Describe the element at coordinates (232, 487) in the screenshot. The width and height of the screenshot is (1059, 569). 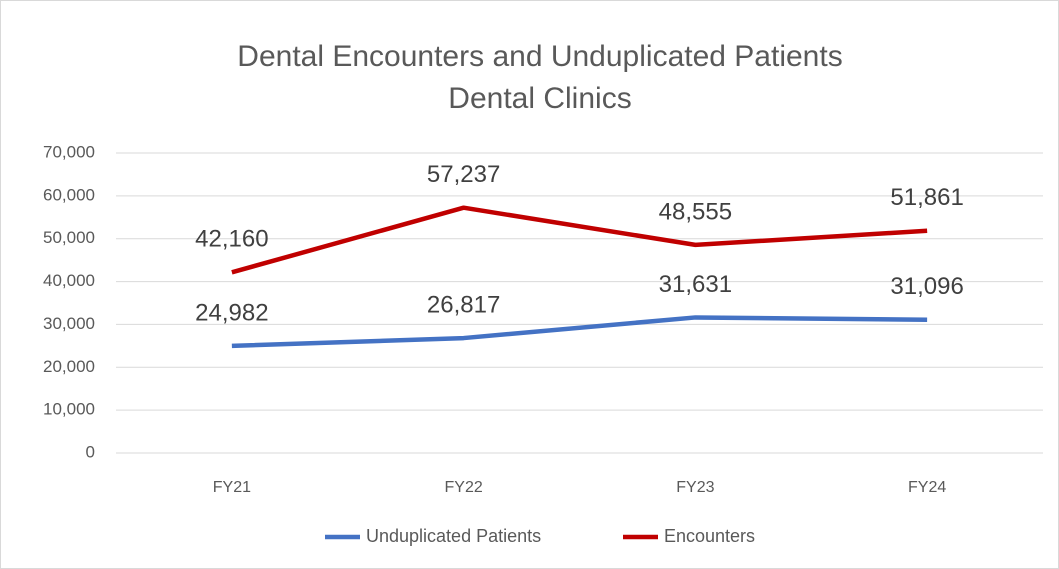
I see `x-tick-label: FY21` at that location.